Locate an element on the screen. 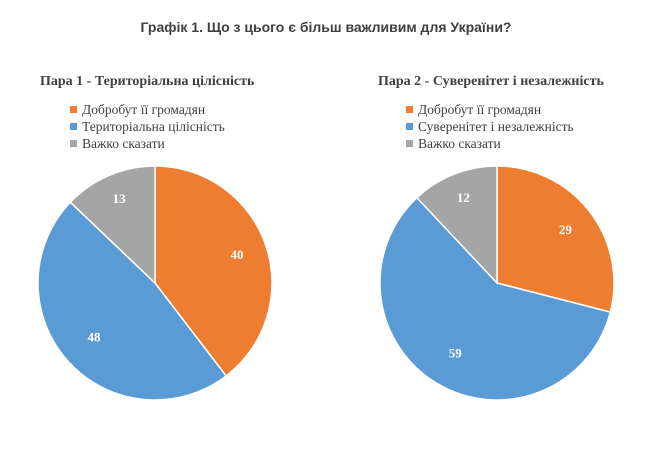  legend-item: Територіальна цілісність is located at coordinates (147, 126).